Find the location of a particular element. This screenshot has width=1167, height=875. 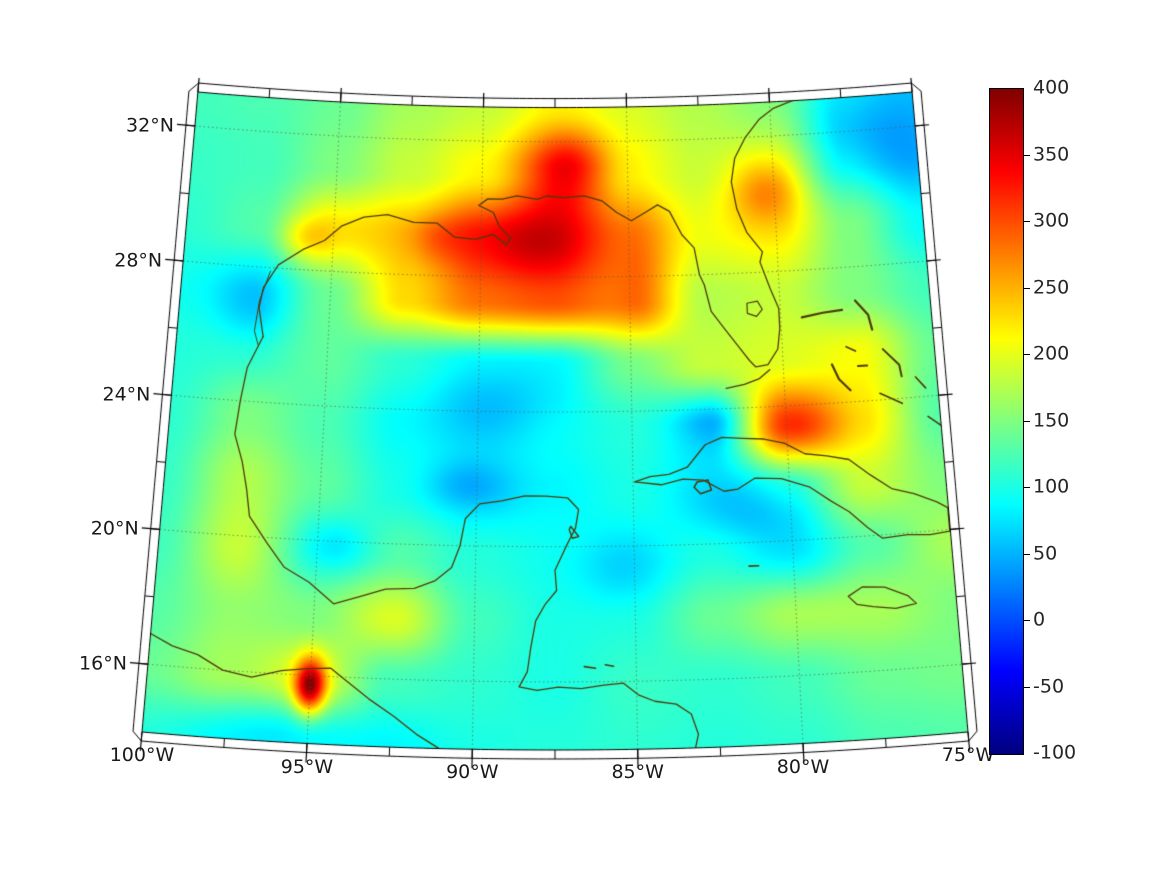

colorbar-tick-label: 200 is located at coordinates (1051, 353).